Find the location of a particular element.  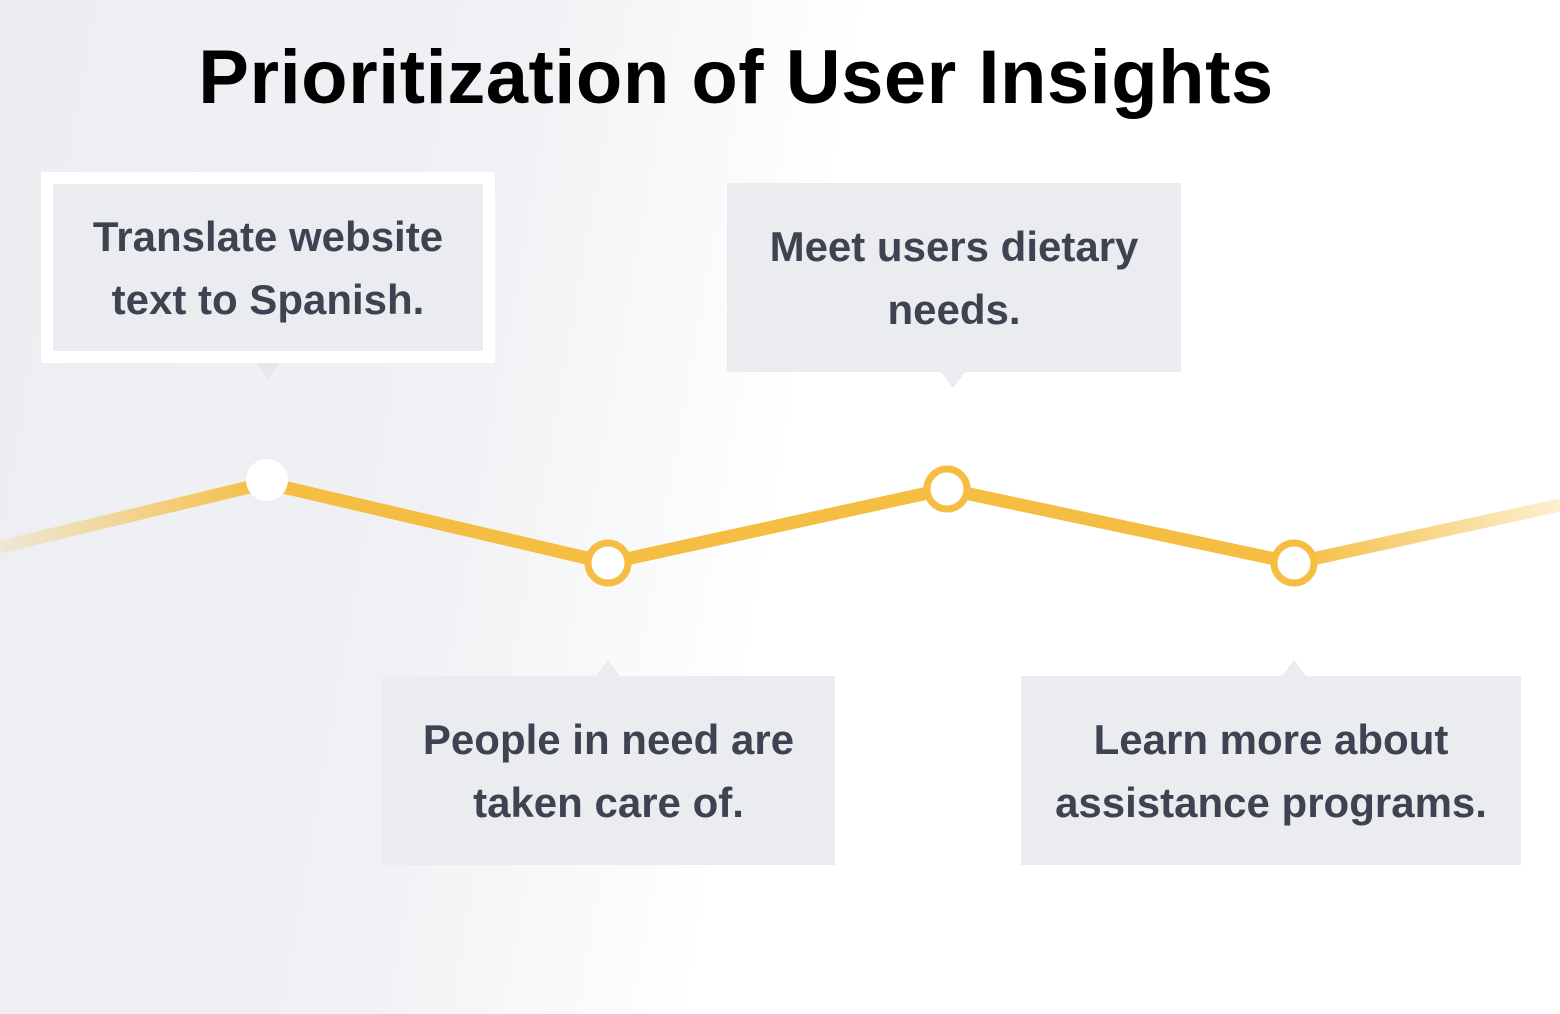

timeline-segment-left is located at coordinates (134, 515).